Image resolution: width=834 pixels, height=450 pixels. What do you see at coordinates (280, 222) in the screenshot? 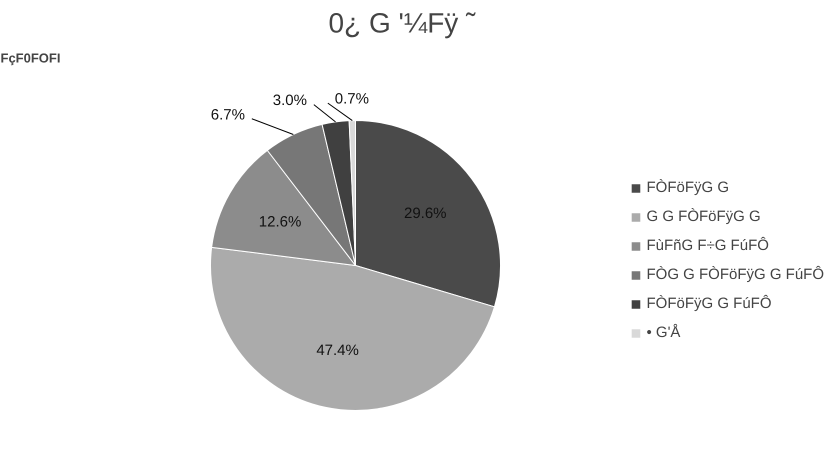
I see `data-label: 12.6%` at bounding box center [280, 222].